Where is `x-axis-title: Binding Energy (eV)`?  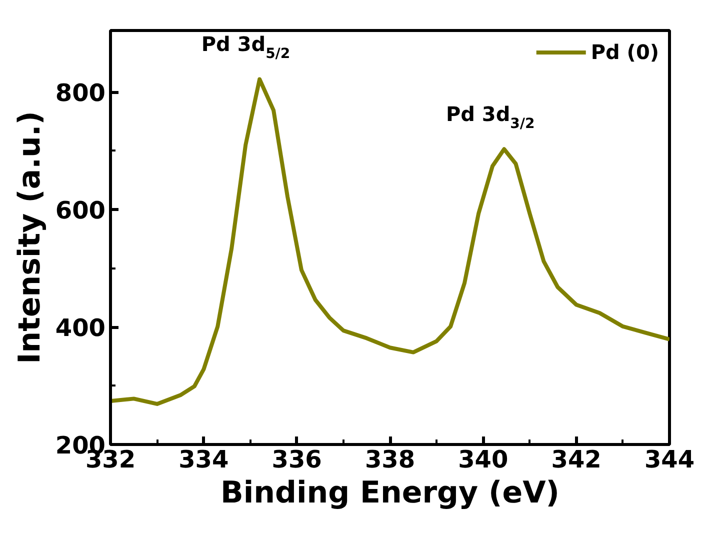 x-axis-title: Binding Energy (eV) is located at coordinates (390, 493).